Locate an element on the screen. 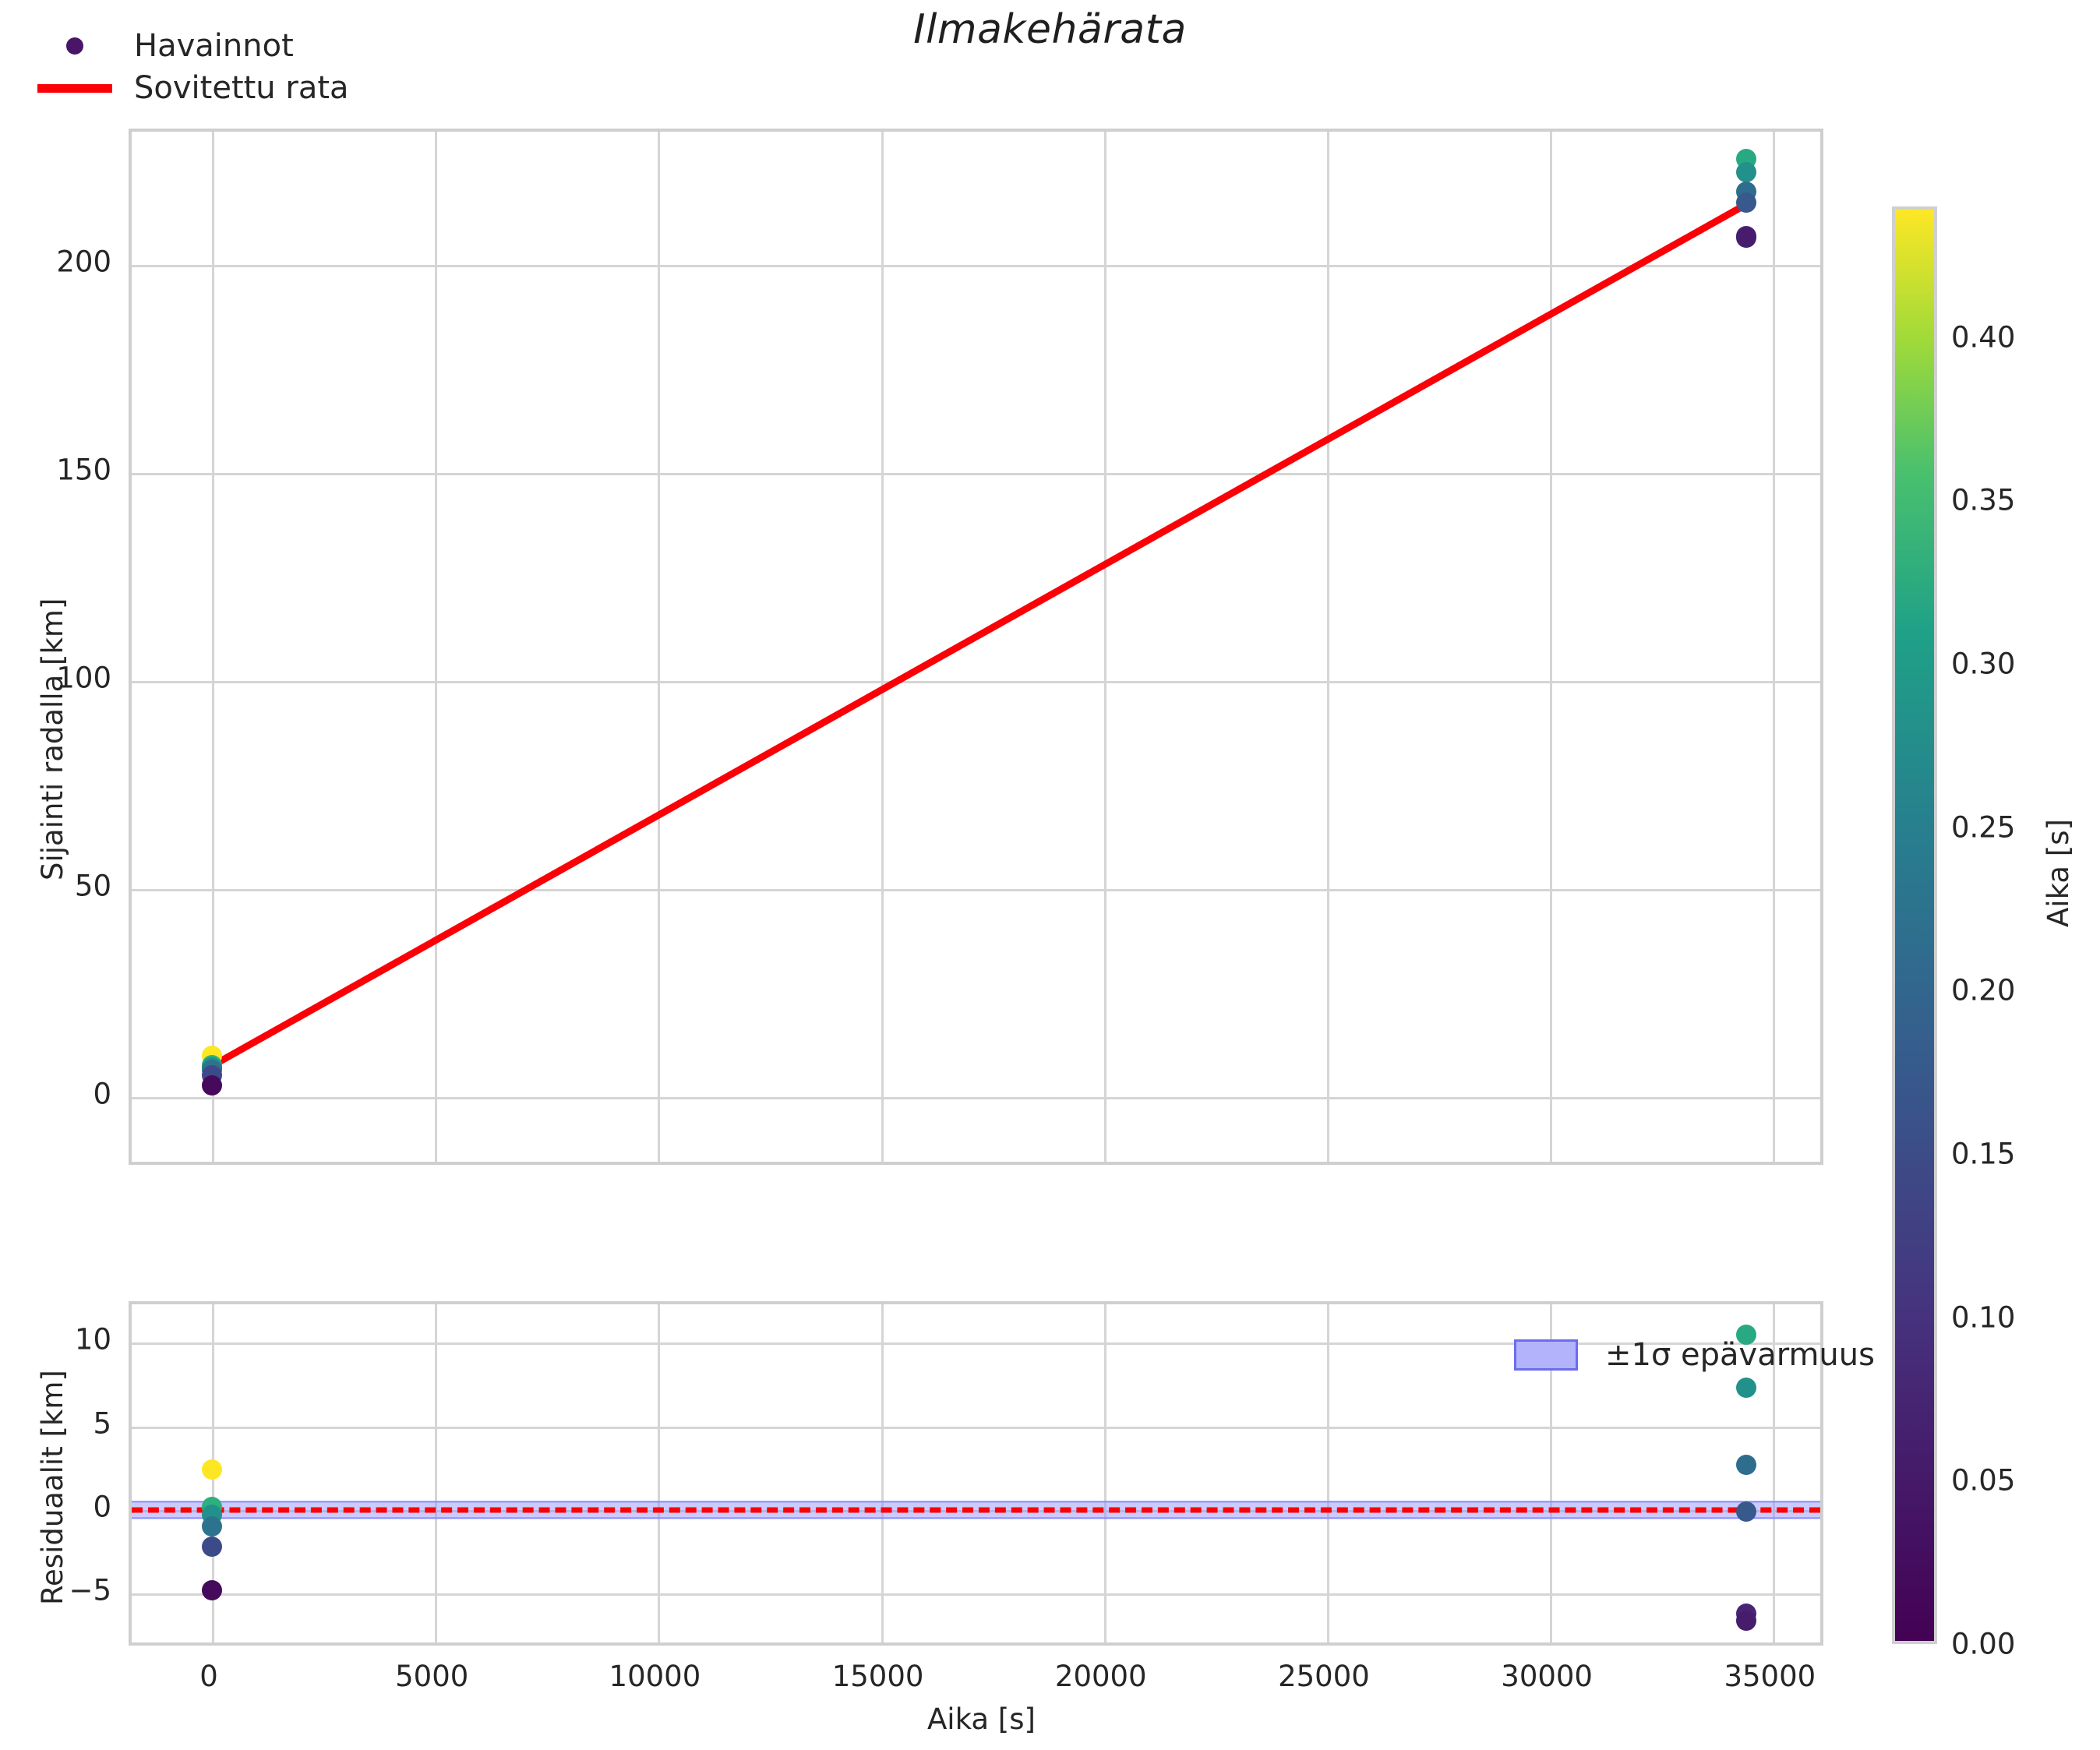  residual-y-tick-label: 10 is located at coordinates (93, 1339).